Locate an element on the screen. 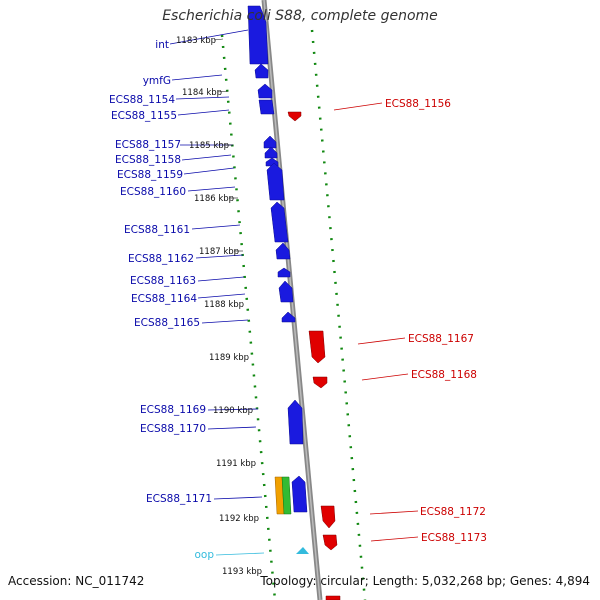 The image size is (600, 600). gene-label: oop is located at coordinates (204, 555).